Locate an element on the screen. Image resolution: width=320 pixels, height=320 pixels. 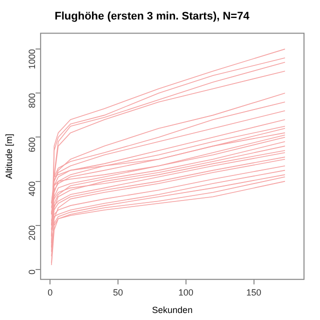
x-tick-label: 50 is located at coordinates (117, 292).